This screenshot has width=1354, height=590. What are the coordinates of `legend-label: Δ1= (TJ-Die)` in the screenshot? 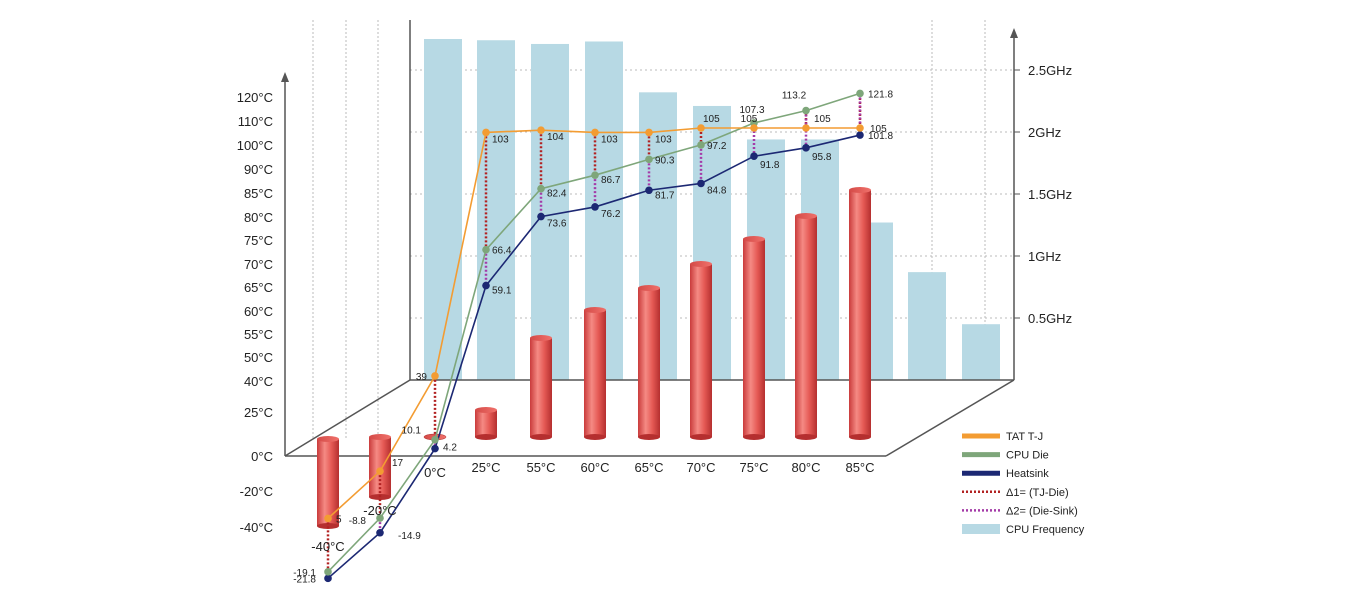 It's located at (1037, 493).